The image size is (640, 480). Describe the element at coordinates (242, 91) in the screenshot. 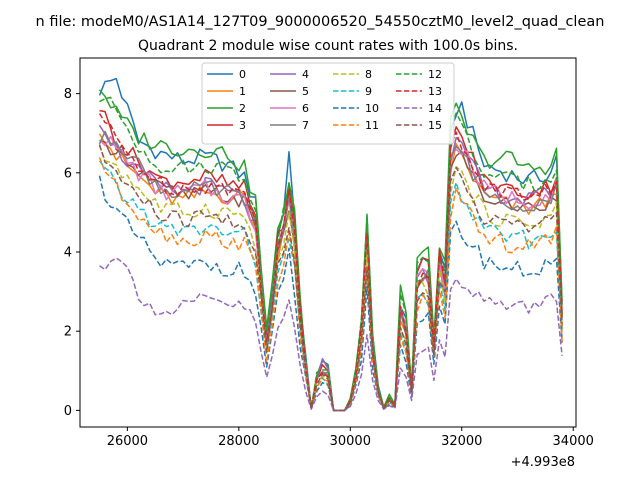

I see `legend-label-1: 1` at that location.